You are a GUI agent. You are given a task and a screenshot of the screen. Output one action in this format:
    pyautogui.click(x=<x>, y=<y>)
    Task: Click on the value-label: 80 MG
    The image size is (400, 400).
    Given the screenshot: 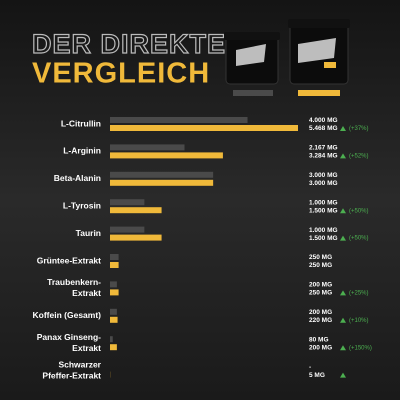 What is the action you would take?
    pyautogui.click(x=319, y=339)
    